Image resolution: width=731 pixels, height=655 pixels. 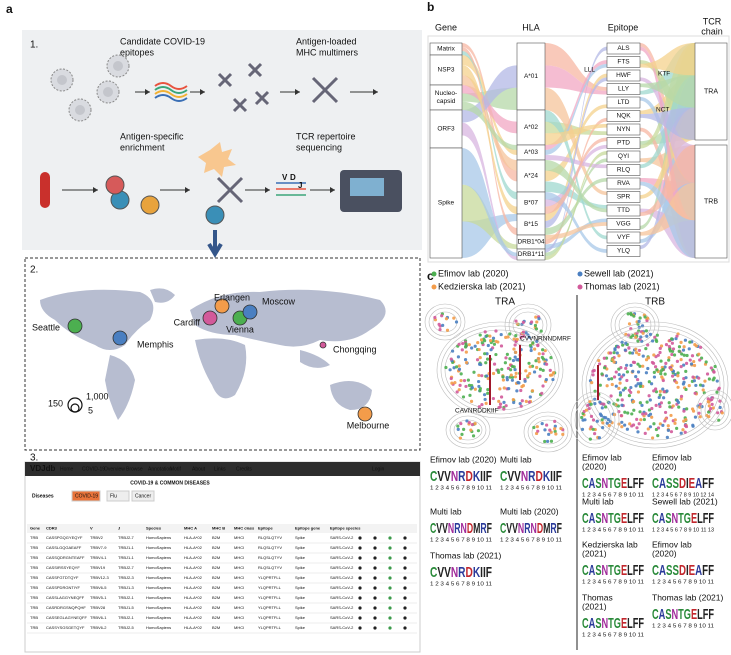 What do you see at coordinates (430, 276) in the screenshot?
I see `panel-label: c` at bounding box center [430, 276].